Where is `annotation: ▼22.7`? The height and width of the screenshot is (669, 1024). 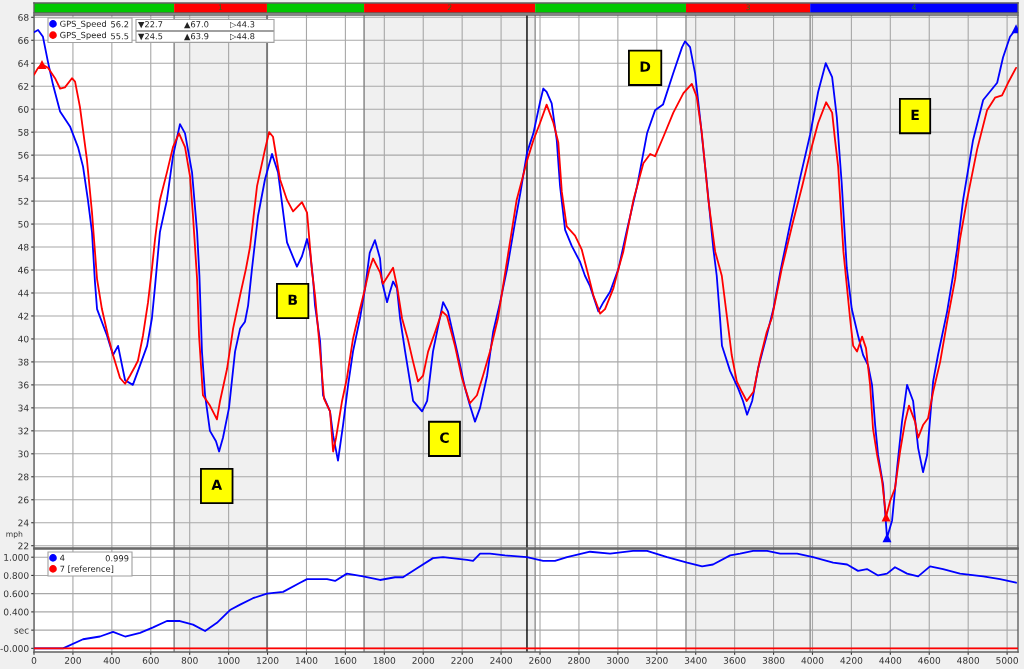 annotation: ▼22.7 is located at coordinates (150, 25).